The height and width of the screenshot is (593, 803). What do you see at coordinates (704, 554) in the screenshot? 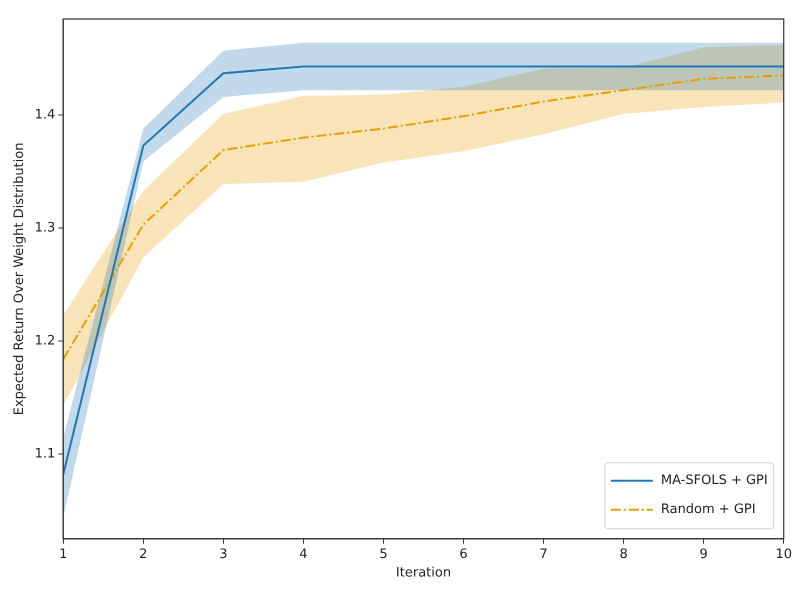
I see `x-tick-label: 9` at bounding box center [704, 554].